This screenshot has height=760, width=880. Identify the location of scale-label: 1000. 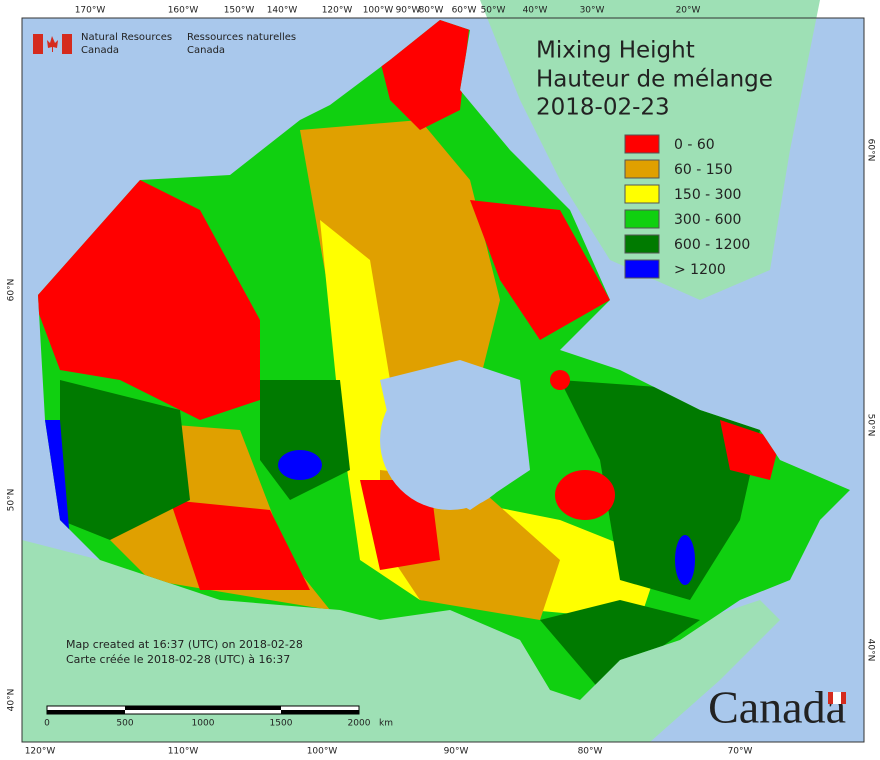
(203, 724).